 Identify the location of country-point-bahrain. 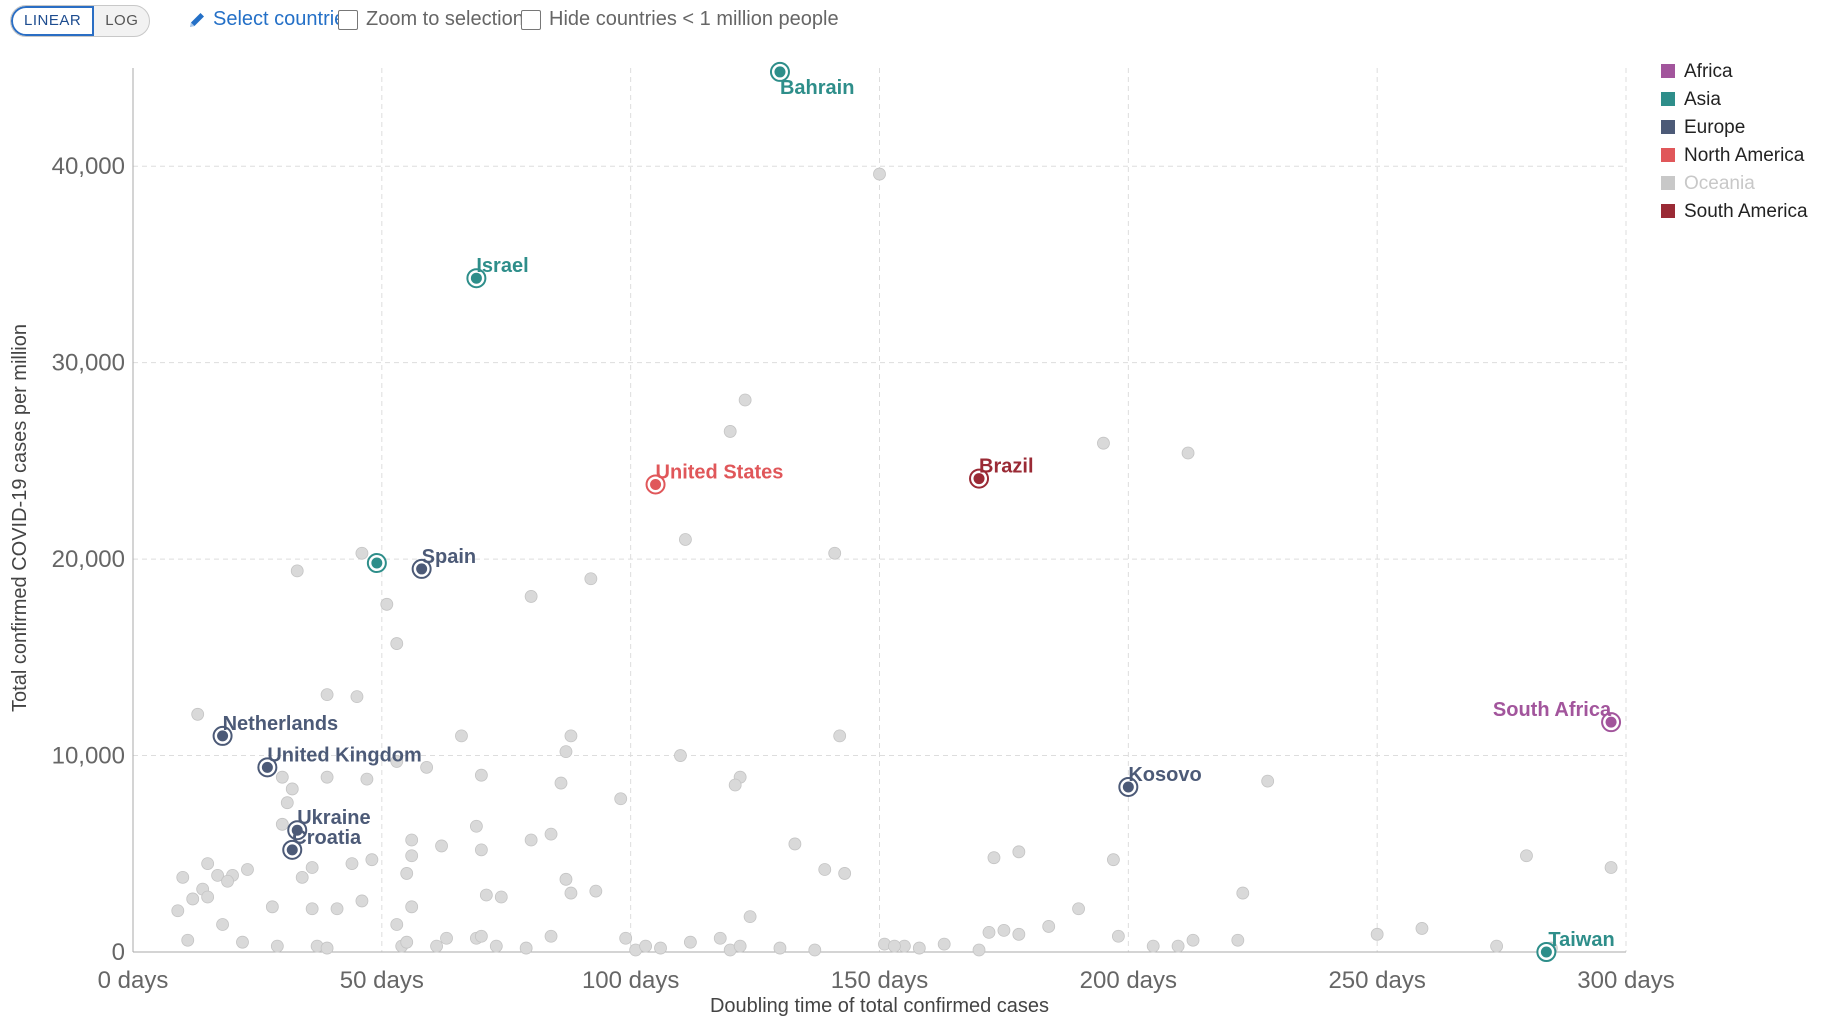
(779, 71).